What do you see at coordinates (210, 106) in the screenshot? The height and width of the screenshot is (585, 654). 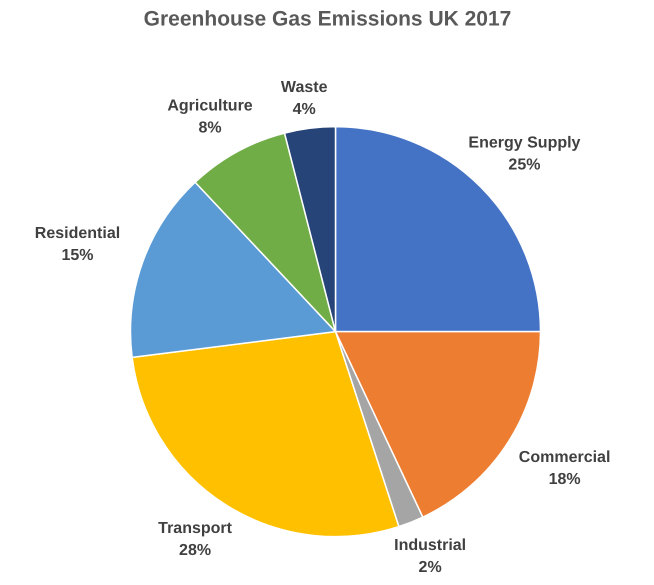 I see `slice-label: Agriculture` at bounding box center [210, 106].